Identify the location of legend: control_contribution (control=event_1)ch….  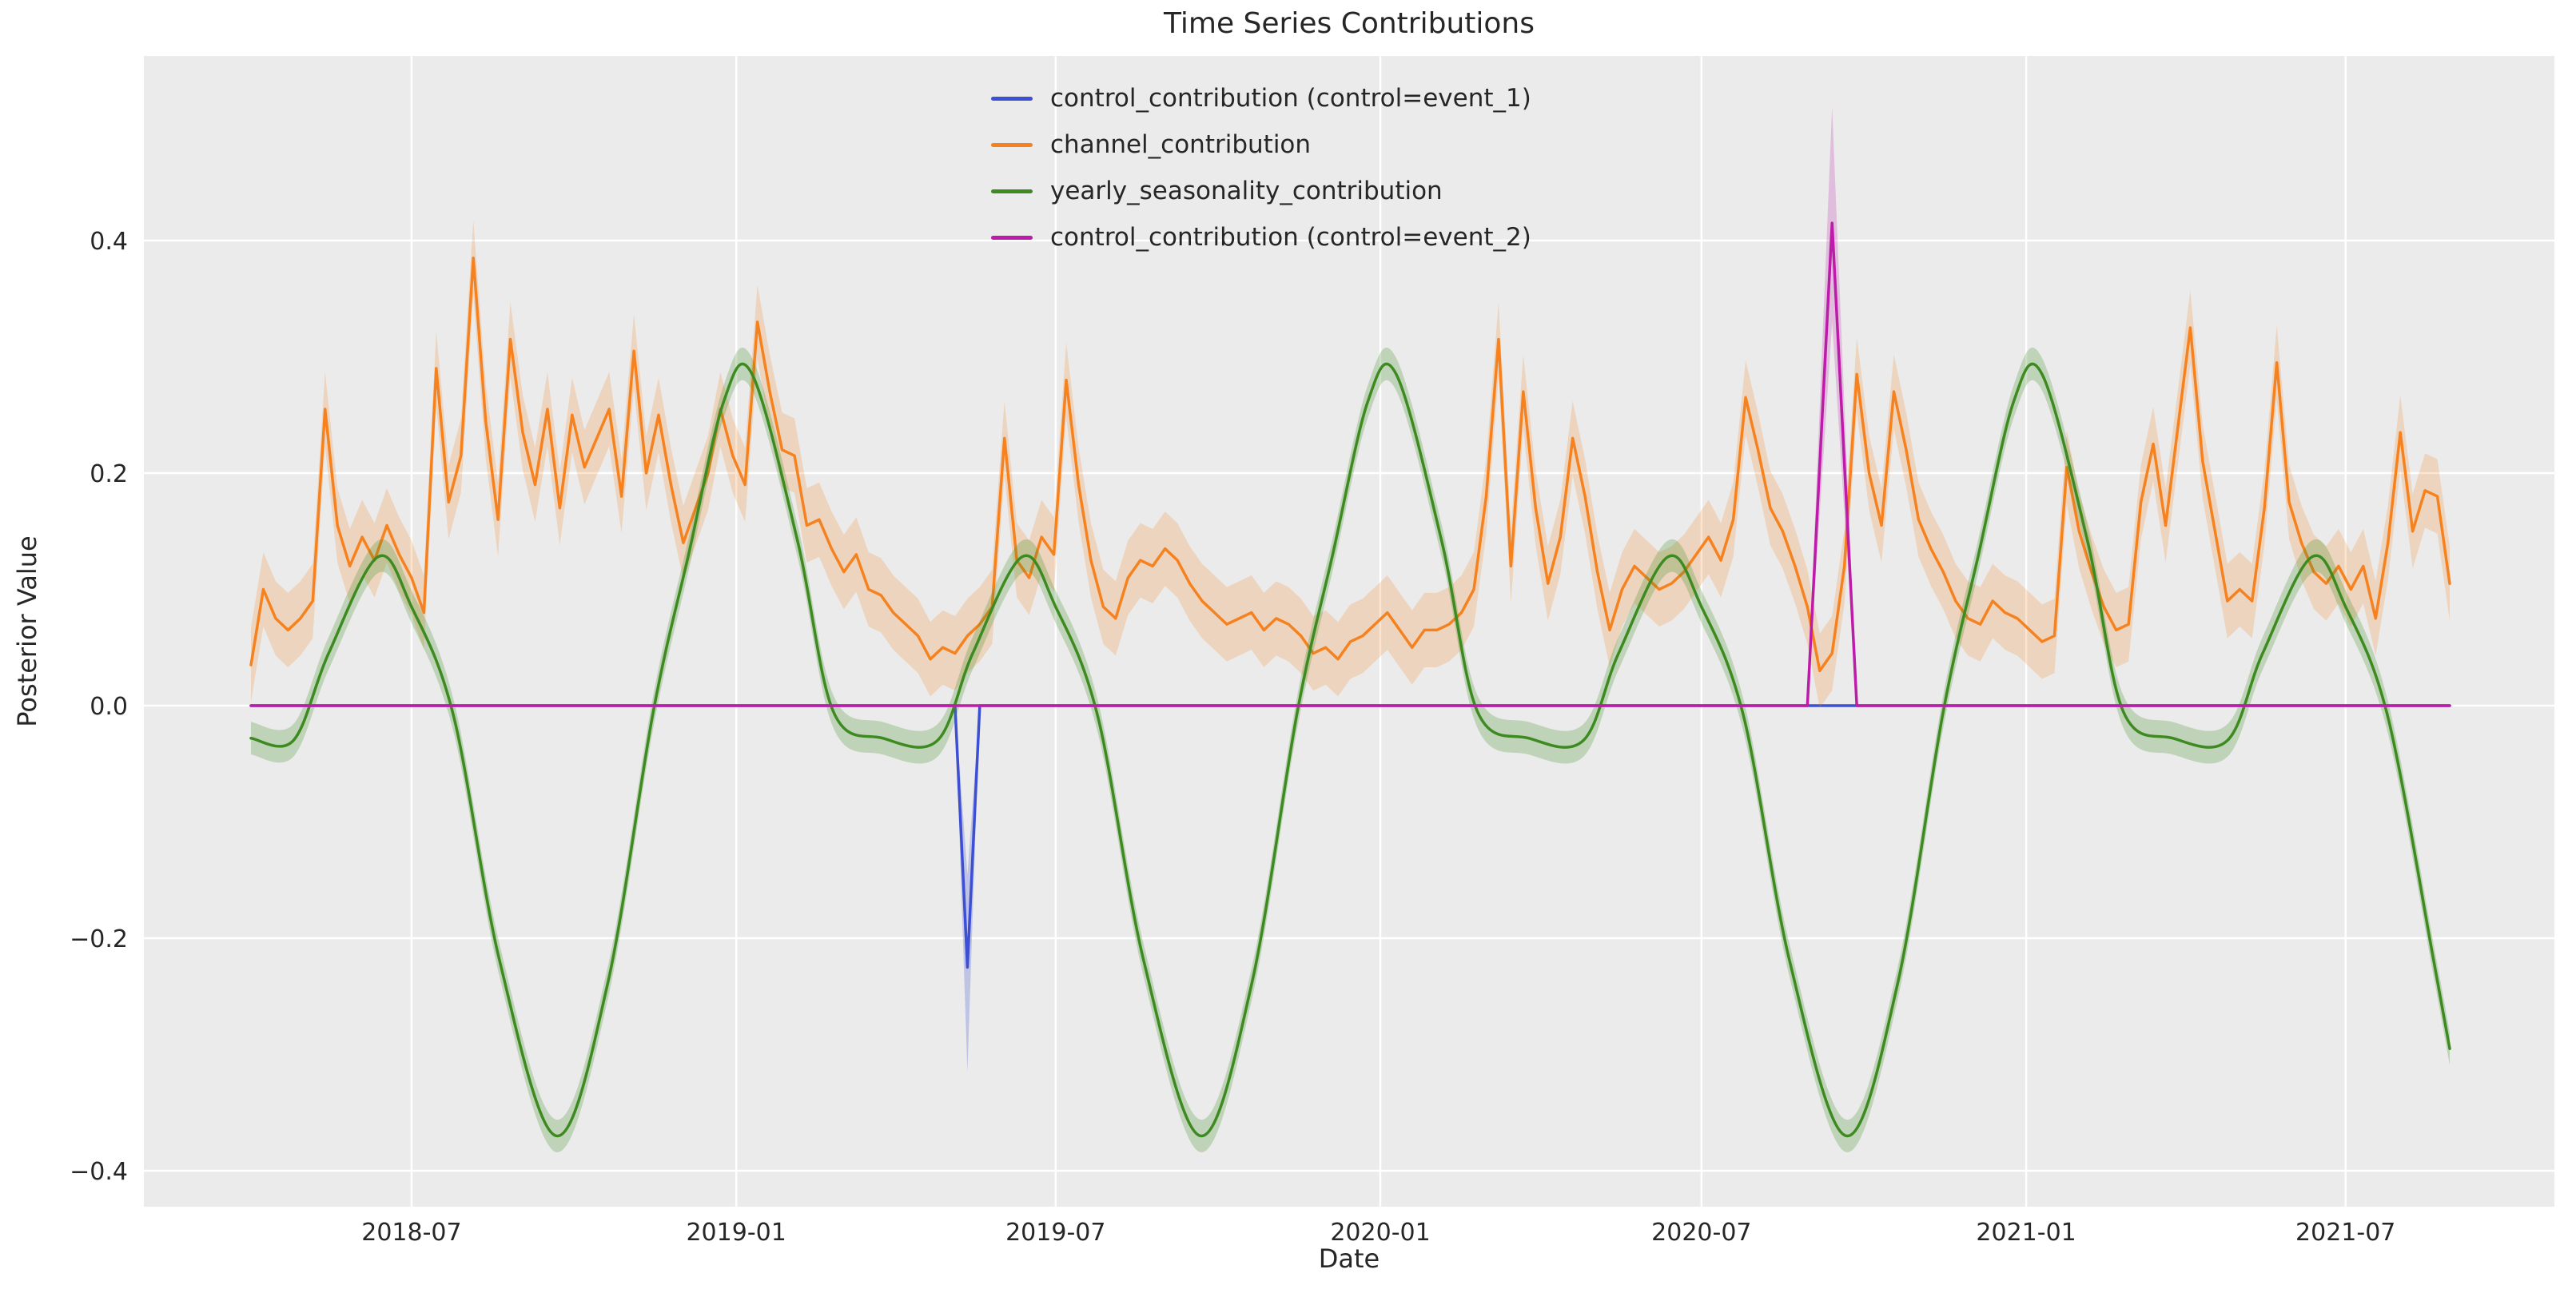
(1261, 168).